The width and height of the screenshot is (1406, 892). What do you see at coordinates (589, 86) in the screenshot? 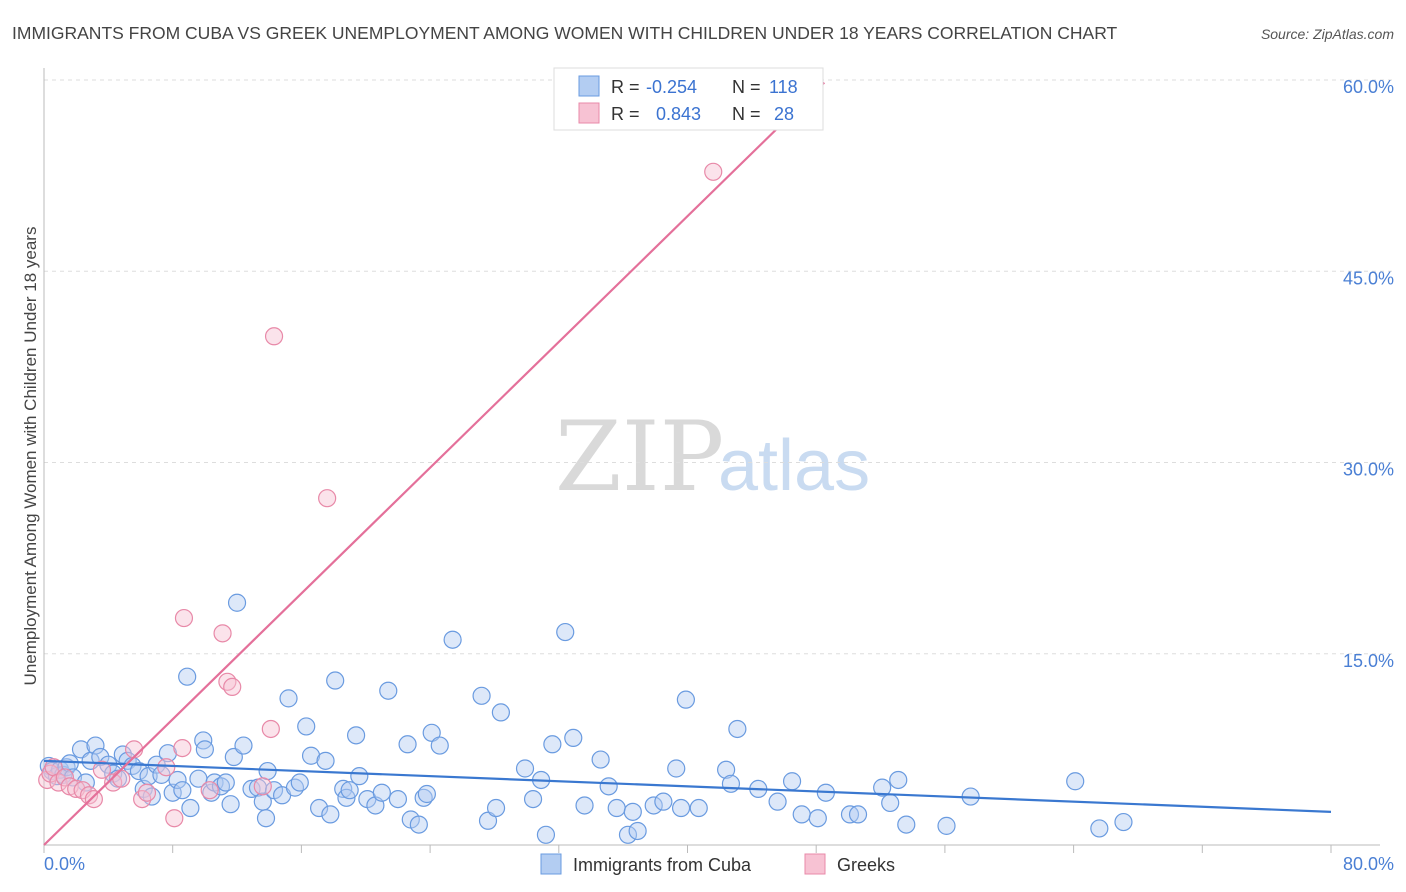
I see `stats-swatch-cuba` at bounding box center [589, 86].